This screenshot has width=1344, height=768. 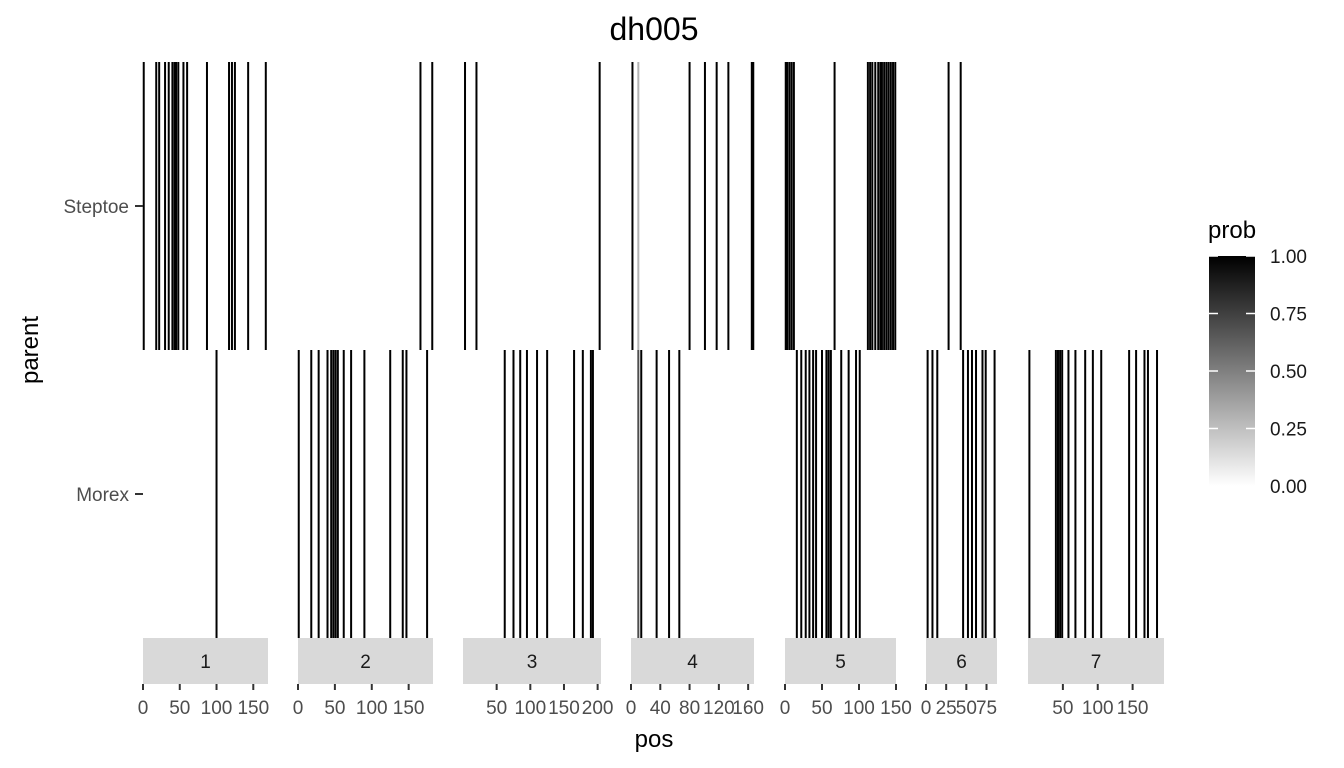 What do you see at coordinates (654, 29) in the screenshot?
I see `chart-title: dh005` at bounding box center [654, 29].